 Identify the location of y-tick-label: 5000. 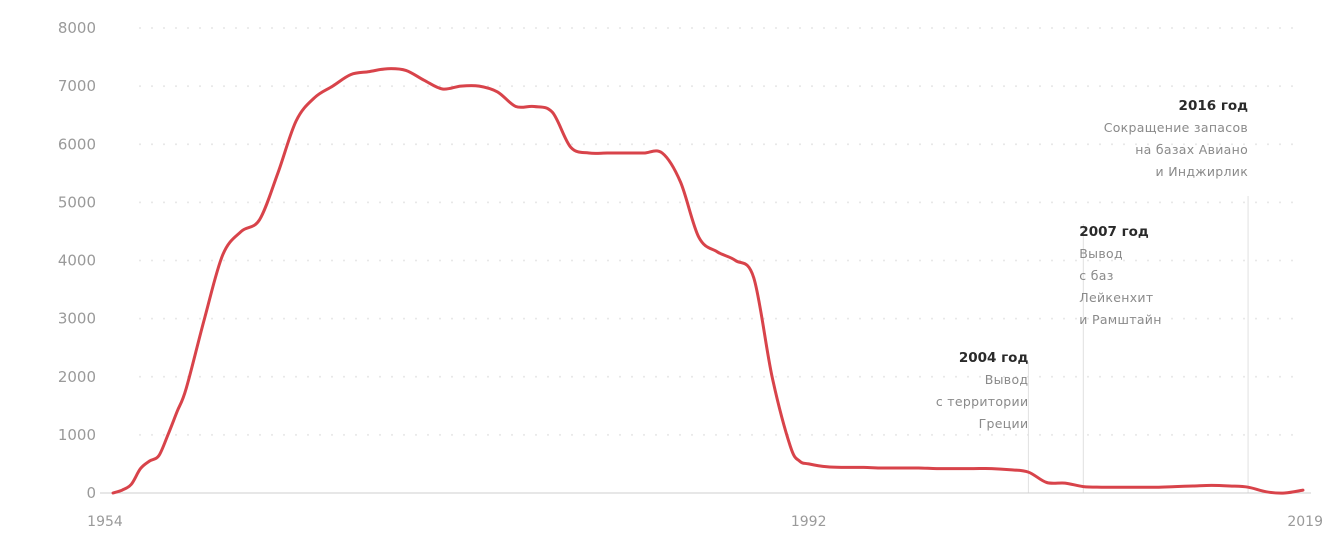
(77, 202).